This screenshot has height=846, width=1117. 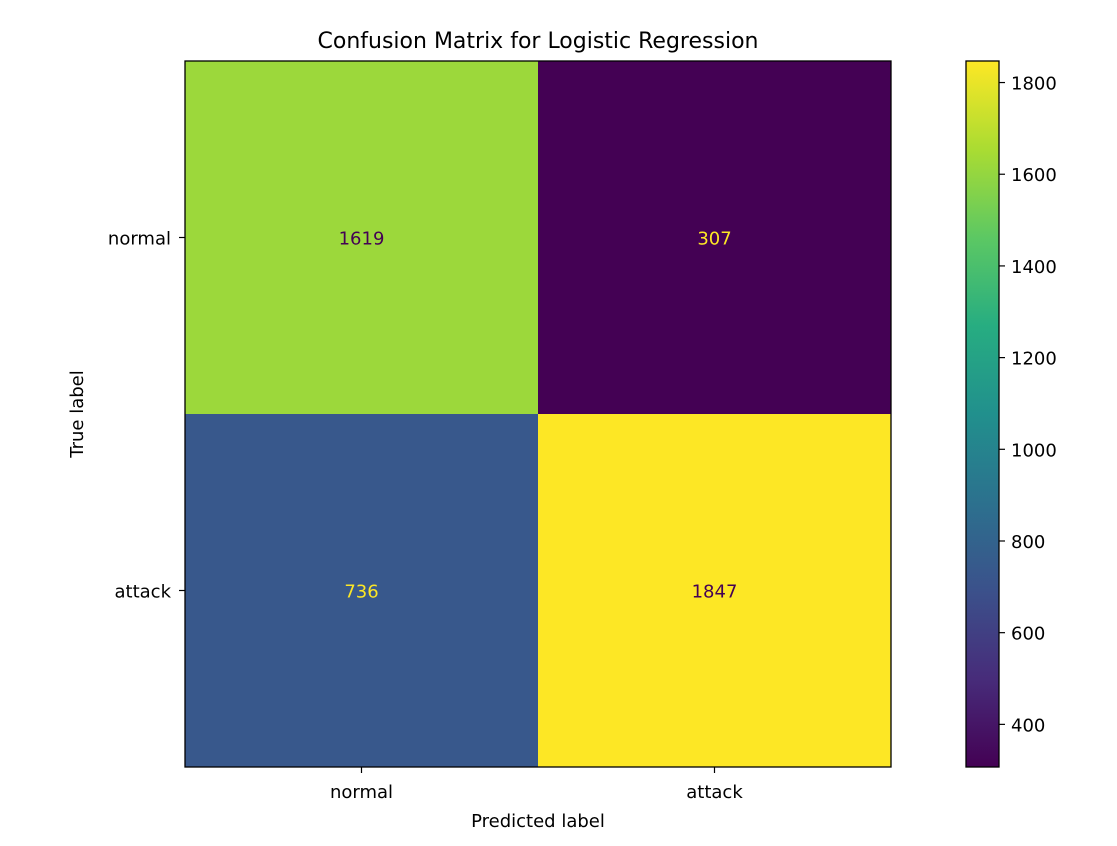 I want to click on cell-value-normal-normal: 1619, so click(x=362, y=239).